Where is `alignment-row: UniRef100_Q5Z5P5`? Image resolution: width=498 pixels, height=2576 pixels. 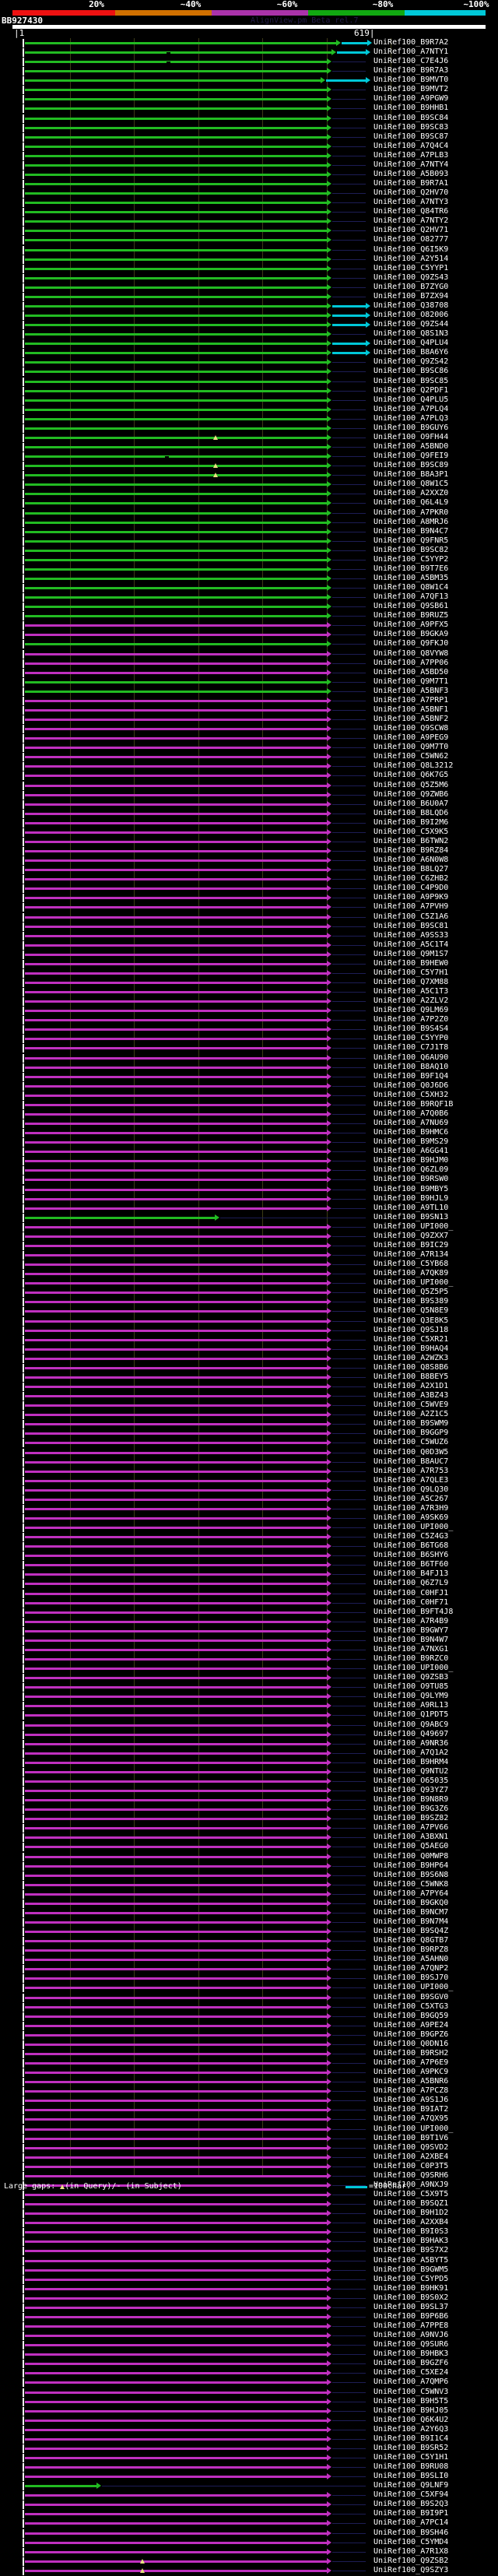 alignment-row: UniRef100_Q5Z5P5 is located at coordinates (249, 1293).